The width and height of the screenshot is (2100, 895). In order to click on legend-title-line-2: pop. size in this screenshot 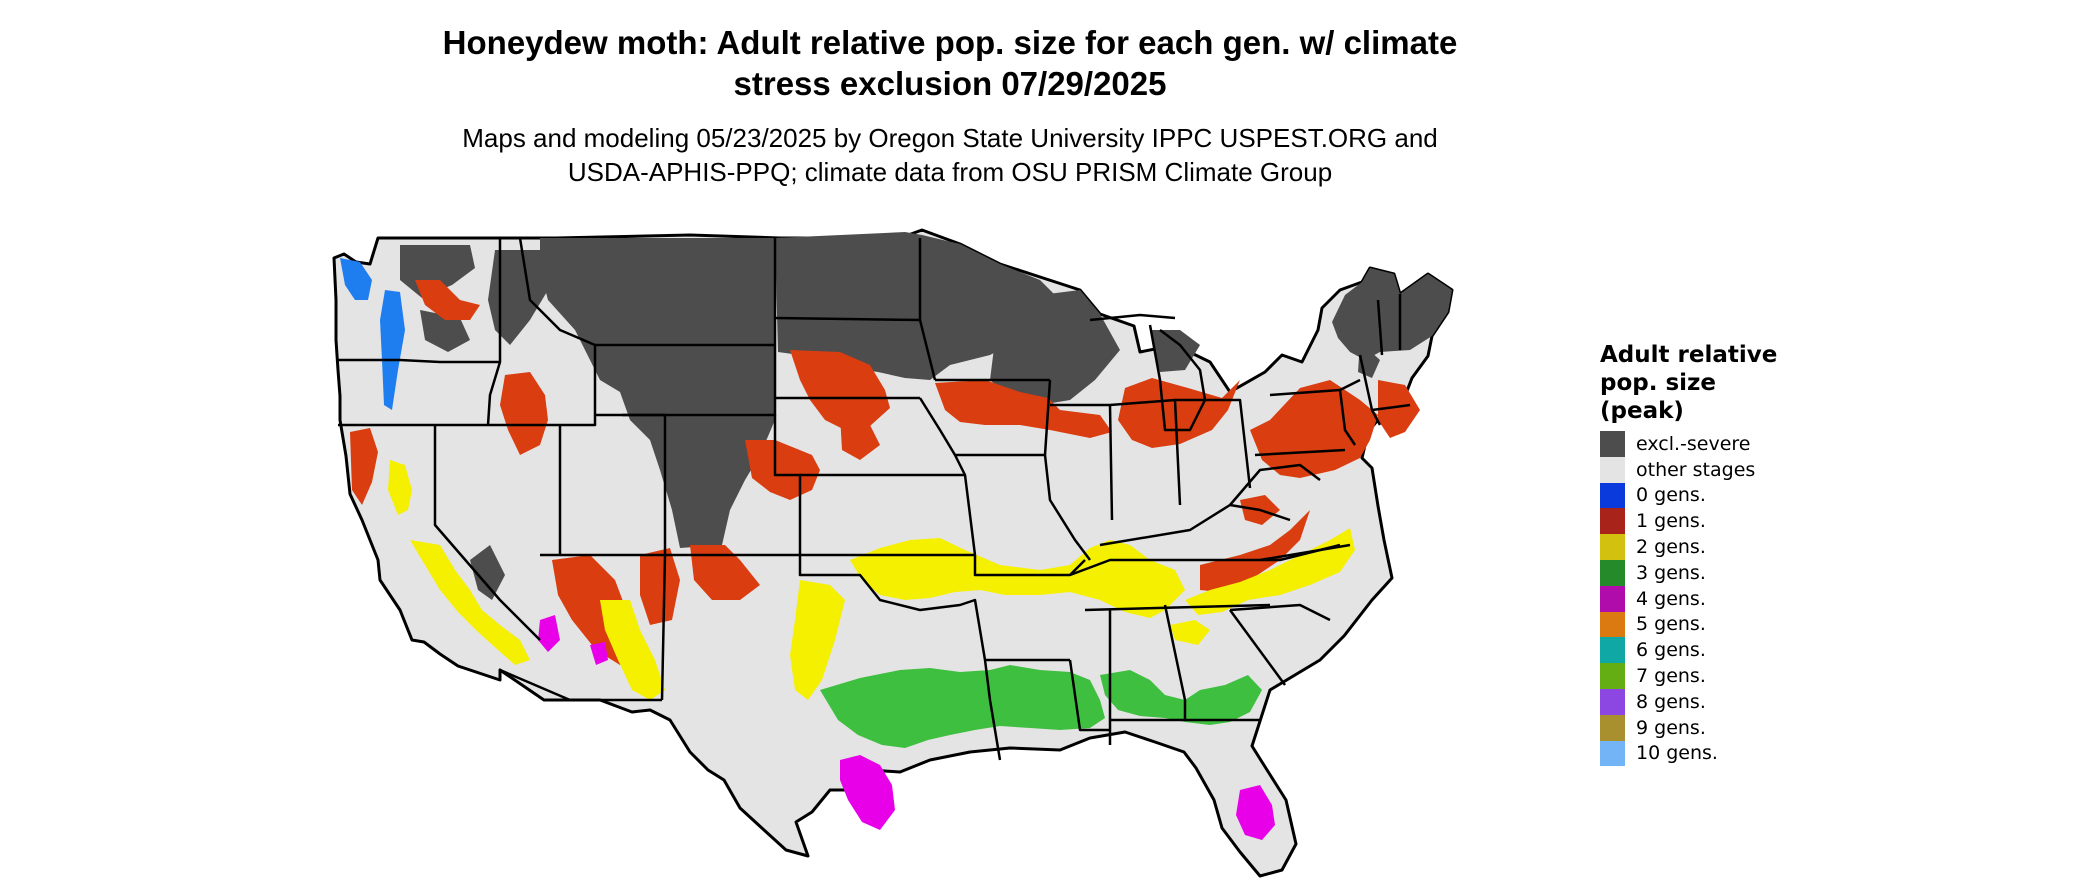, I will do `click(1658, 383)`.